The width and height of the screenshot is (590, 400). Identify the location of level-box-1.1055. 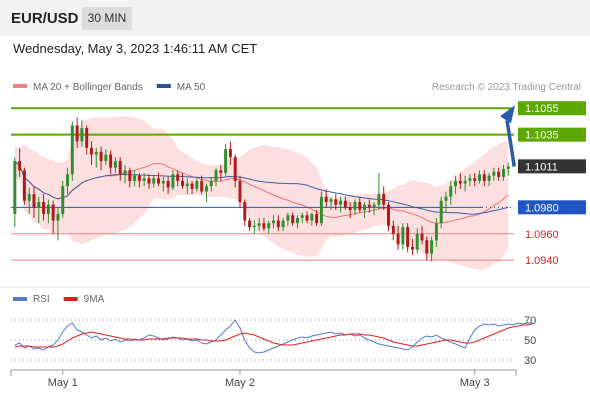
(552, 108).